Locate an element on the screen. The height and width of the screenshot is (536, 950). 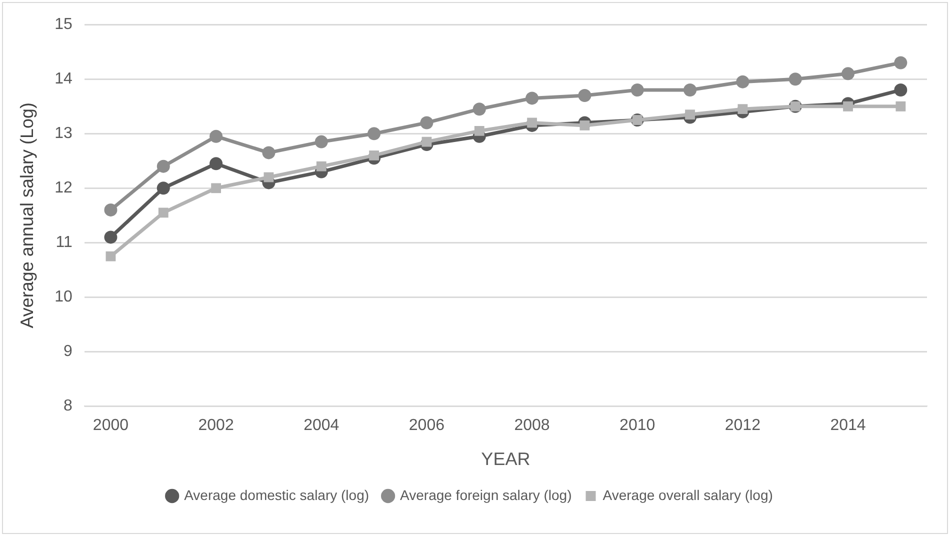
x-axis-title: YEAR is located at coordinates (505, 459).